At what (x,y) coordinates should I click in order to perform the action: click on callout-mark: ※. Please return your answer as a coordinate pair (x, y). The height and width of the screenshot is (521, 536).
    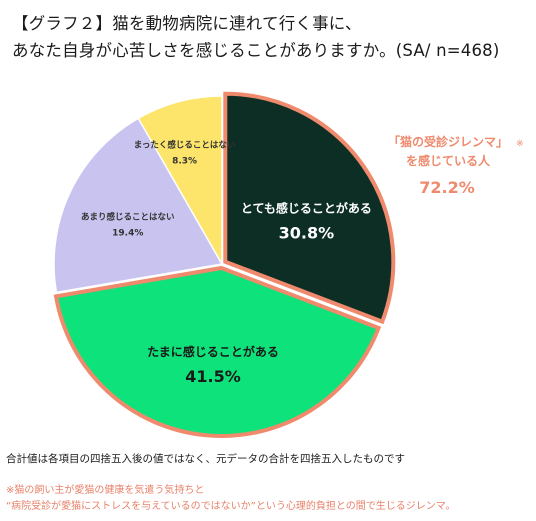
    Looking at the image, I should click on (520, 144).